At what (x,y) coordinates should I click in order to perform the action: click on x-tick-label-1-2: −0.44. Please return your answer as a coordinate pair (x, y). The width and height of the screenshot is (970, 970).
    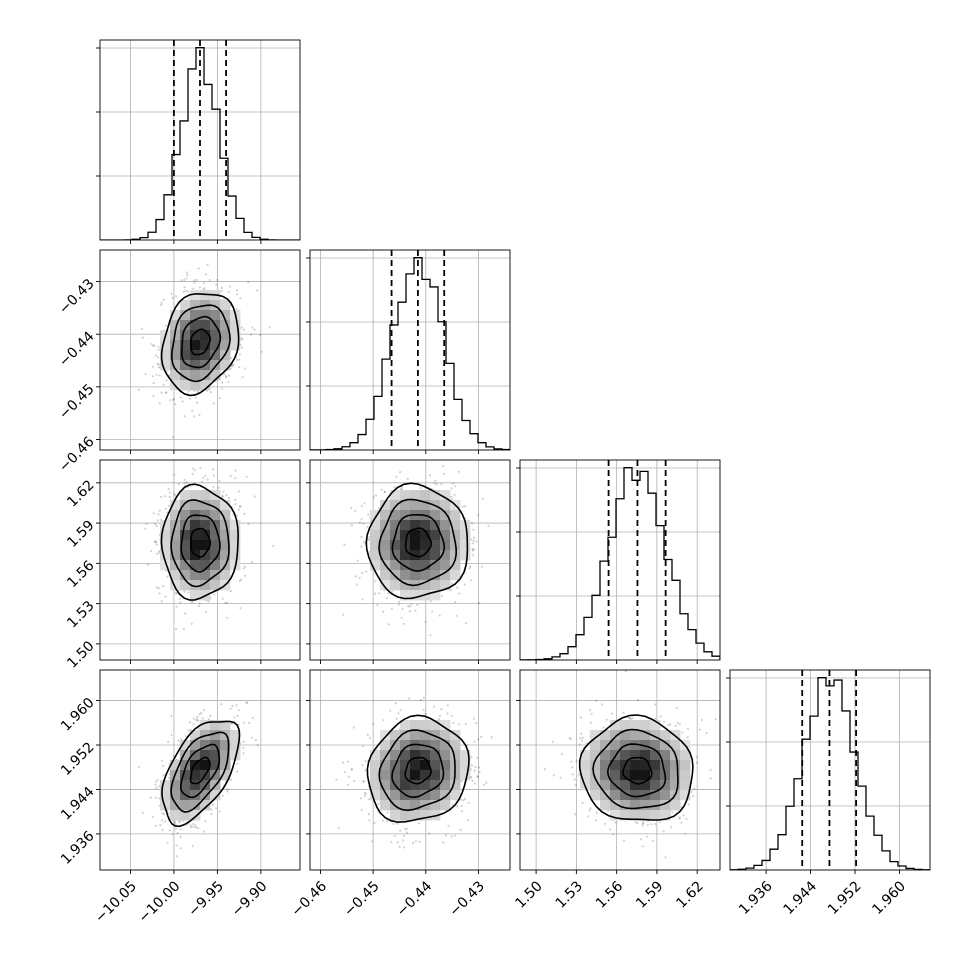
    Looking at the image, I should click on (415, 899).